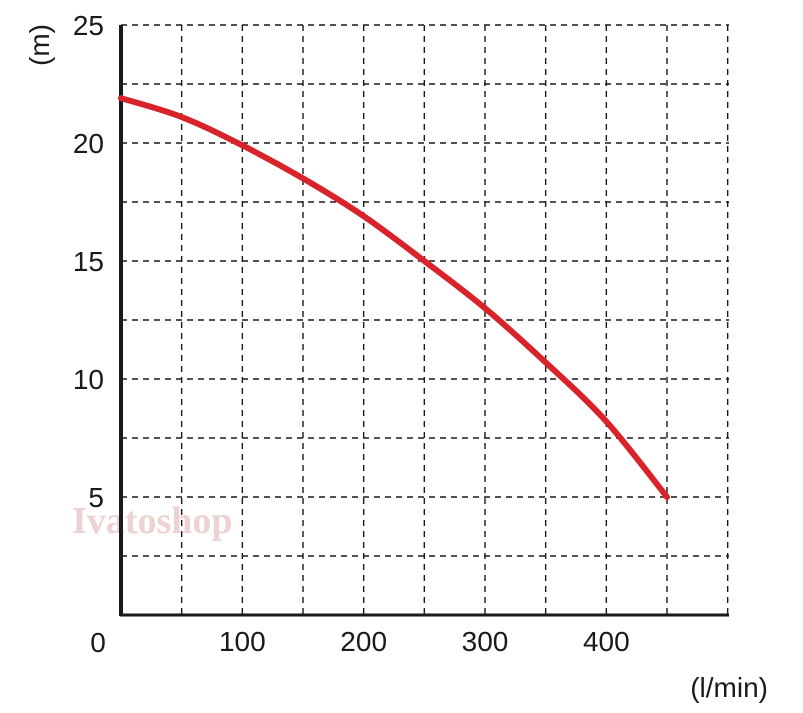  I want to click on watermark: Ivatoshop, so click(152, 521).